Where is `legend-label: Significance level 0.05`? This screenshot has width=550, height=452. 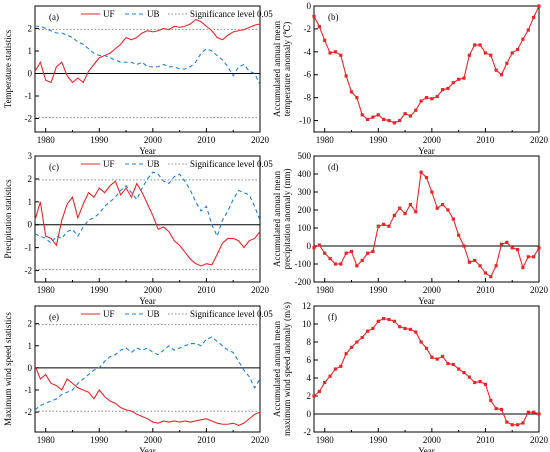
legend-label: Significance level 0.05 is located at coordinates (231, 14).